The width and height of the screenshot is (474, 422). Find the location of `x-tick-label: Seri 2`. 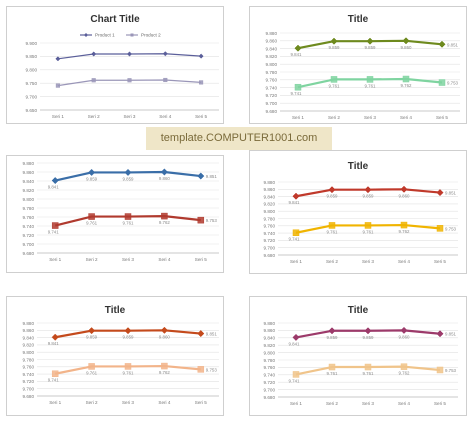

x-tick-label: Seri 2 is located at coordinates (332, 403).